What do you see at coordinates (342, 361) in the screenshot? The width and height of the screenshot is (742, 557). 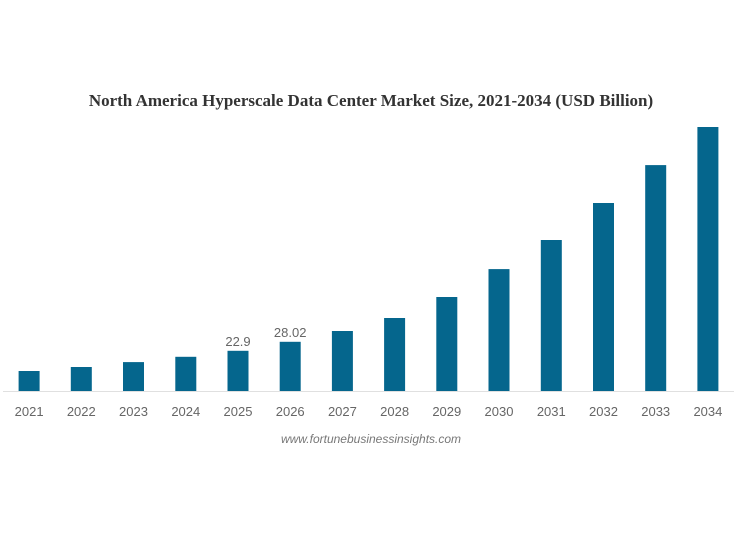 I see `bar-2027` at bounding box center [342, 361].